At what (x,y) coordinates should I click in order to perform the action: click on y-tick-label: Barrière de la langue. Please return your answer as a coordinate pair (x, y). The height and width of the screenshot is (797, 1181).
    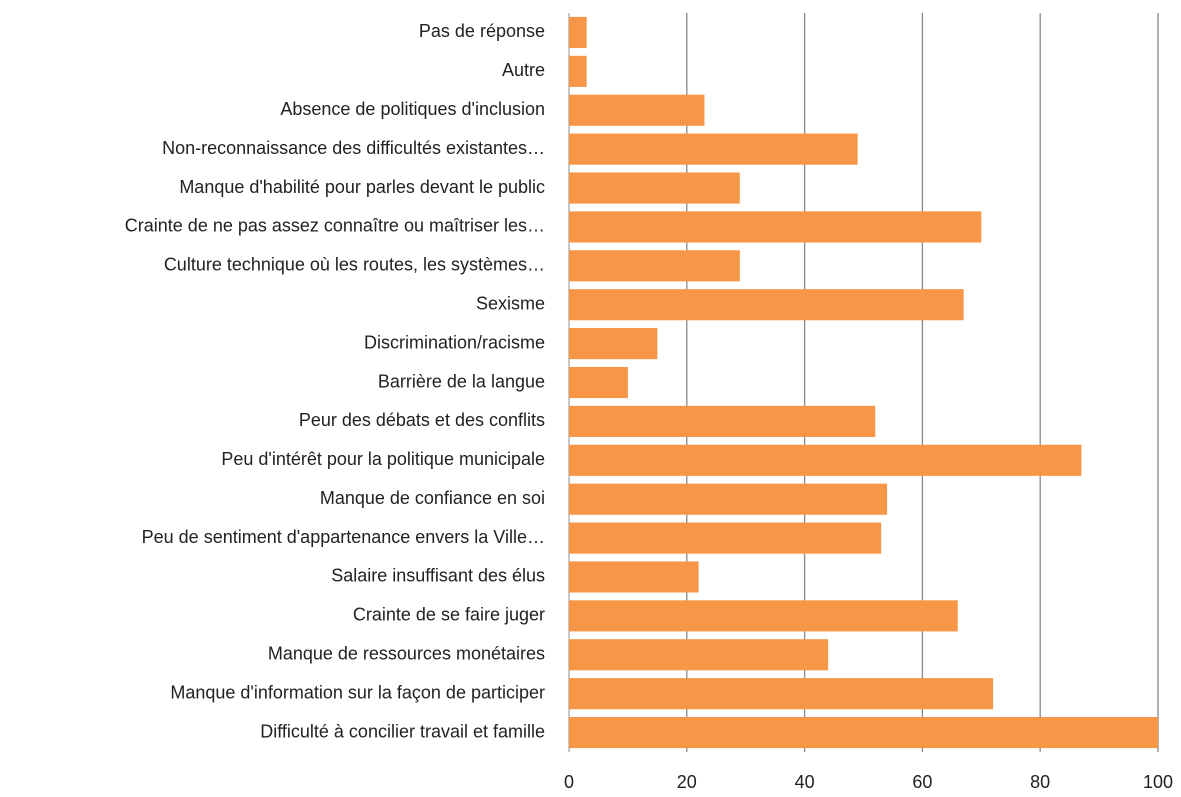
    Looking at the image, I should click on (461, 381).